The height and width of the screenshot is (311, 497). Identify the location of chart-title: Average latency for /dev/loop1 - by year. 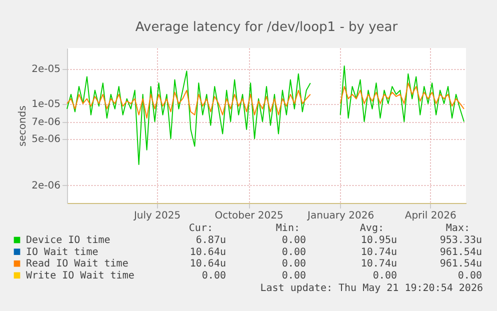
(266, 27).